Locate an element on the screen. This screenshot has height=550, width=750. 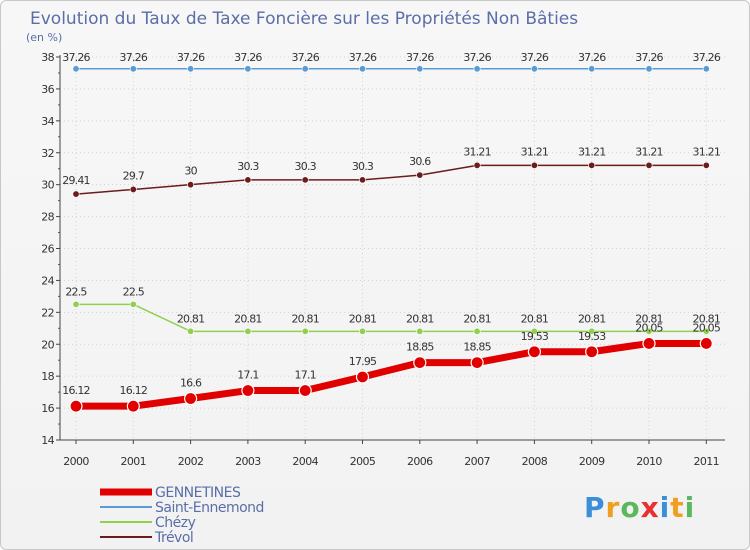
x-tick-label: 2001 is located at coordinates (133, 461).